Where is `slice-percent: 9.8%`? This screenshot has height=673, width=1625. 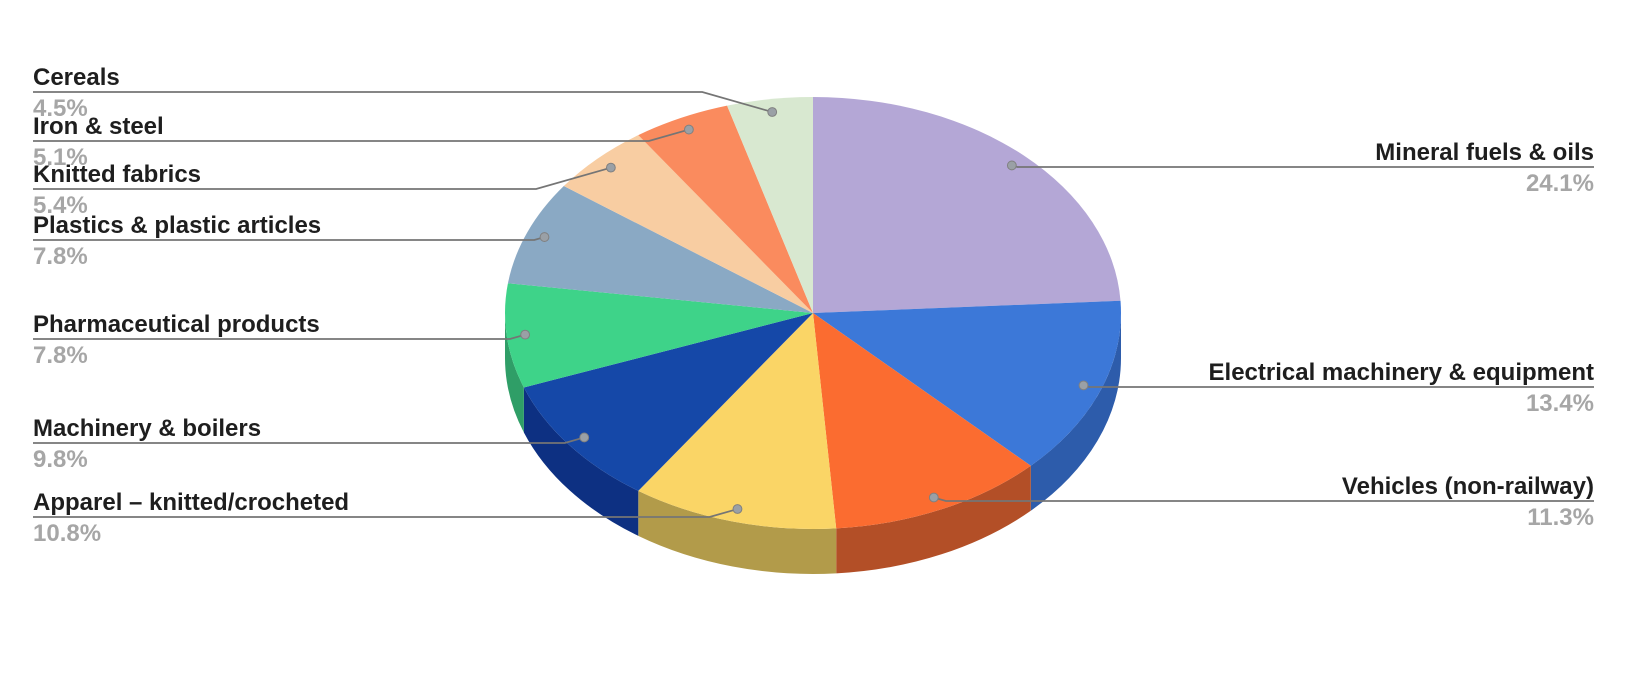 slice-percent: 9.8% is located at coordinates (60, 459).